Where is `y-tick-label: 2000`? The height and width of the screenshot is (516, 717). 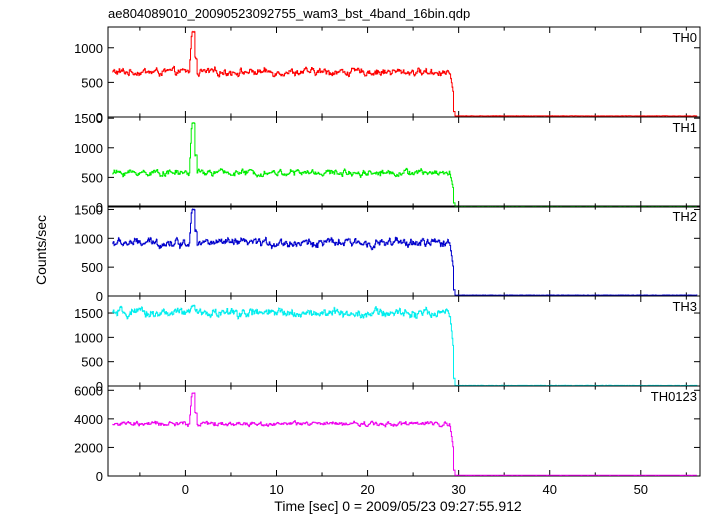 y-tick-label: 2000 is located at coordinates (88, 447).